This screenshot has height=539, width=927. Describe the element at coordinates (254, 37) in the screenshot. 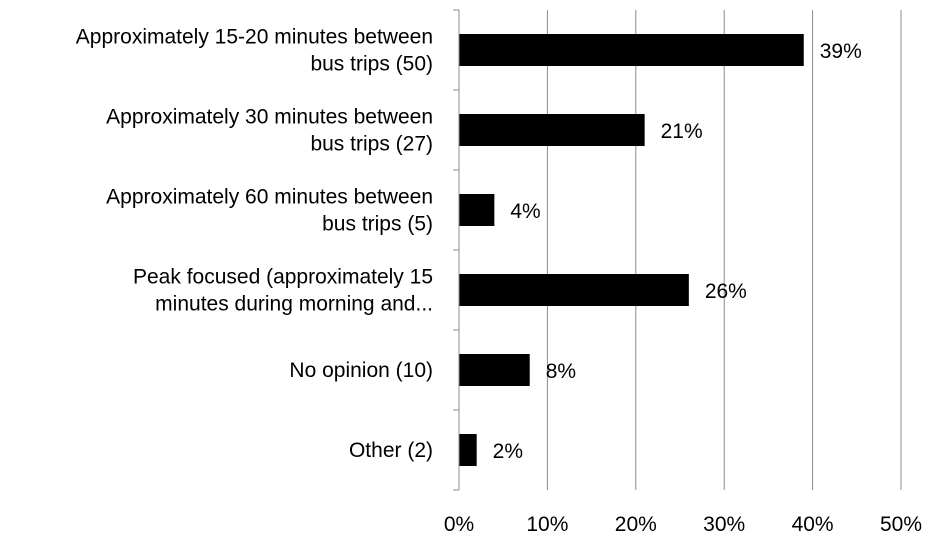

I see `category-label: Approximately 15-20 minutes between` at that location.